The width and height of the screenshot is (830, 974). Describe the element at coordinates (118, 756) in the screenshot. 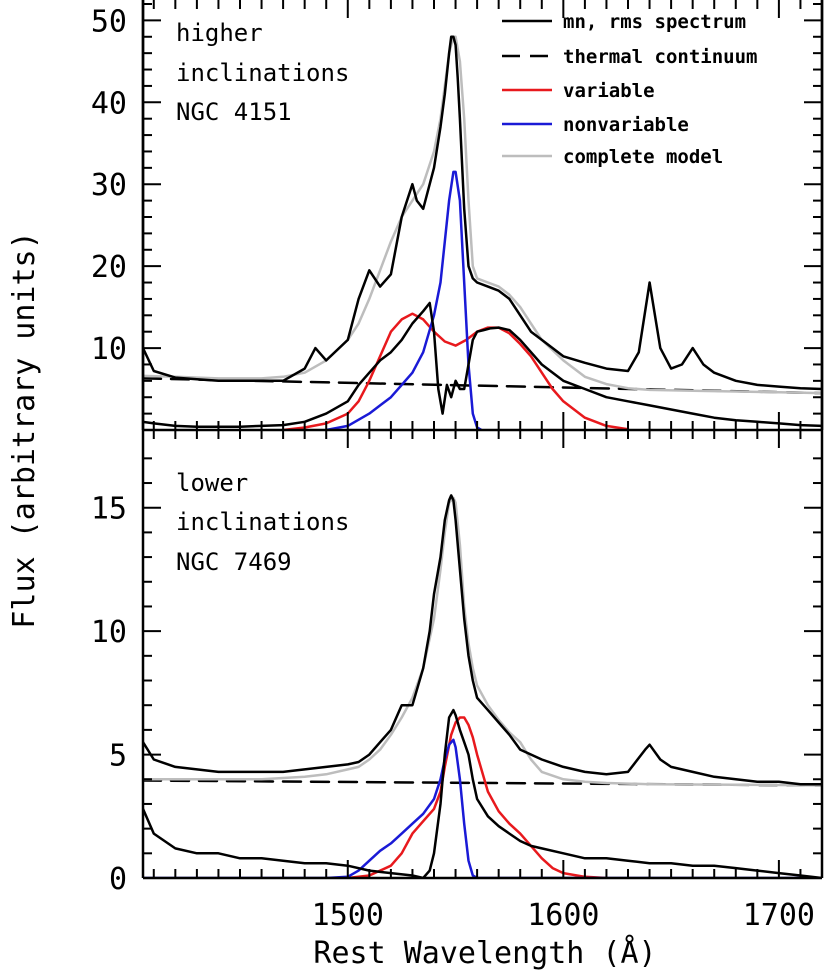

I see `bottom-ytick-label: 5` at that location.